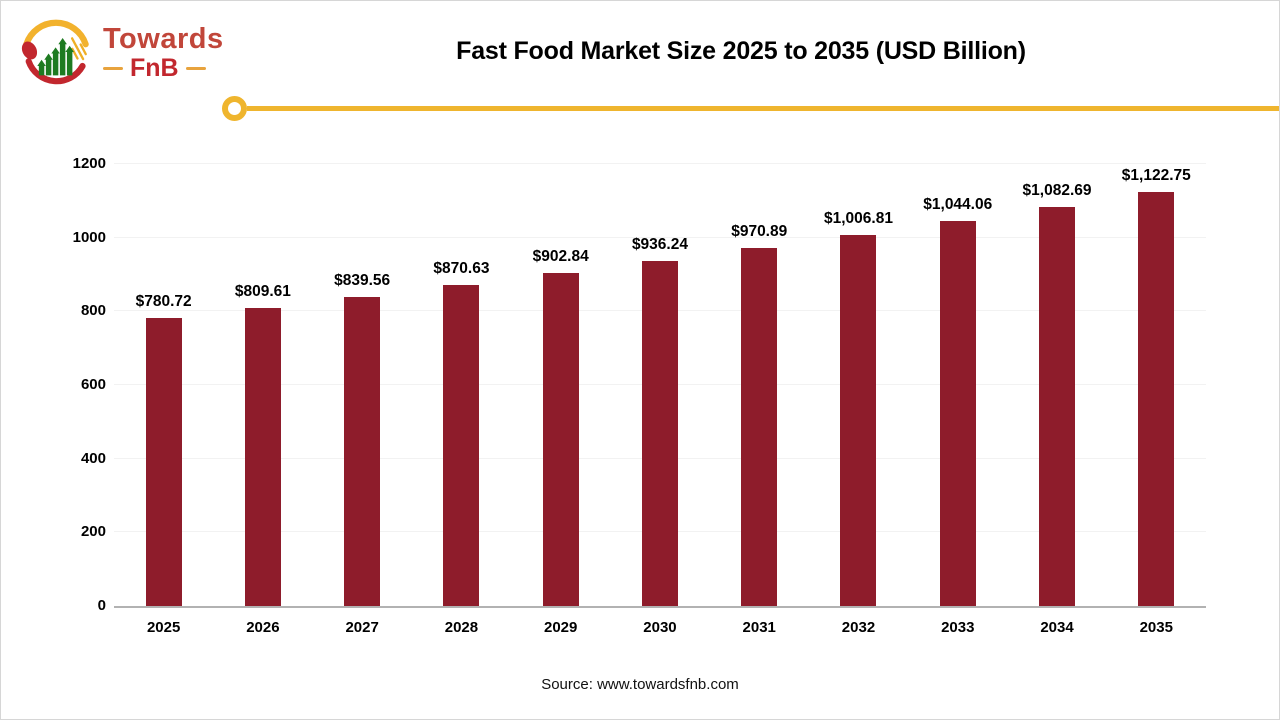 Image resolution: width=1280 pixels, height=720 pixels. What do you see at coordinates (113, 68) in the screenshot?
I see `logo-dash-left` at bounding box center [113, 68].